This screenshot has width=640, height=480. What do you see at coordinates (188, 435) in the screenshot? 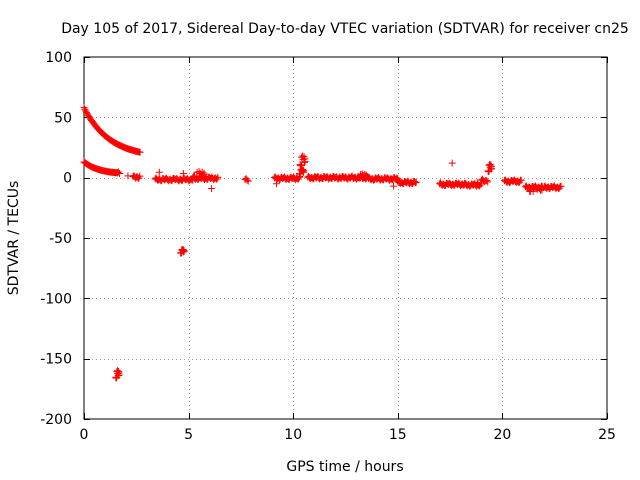
I see `x-tick-label: 5` at bounding box center [188, 435].